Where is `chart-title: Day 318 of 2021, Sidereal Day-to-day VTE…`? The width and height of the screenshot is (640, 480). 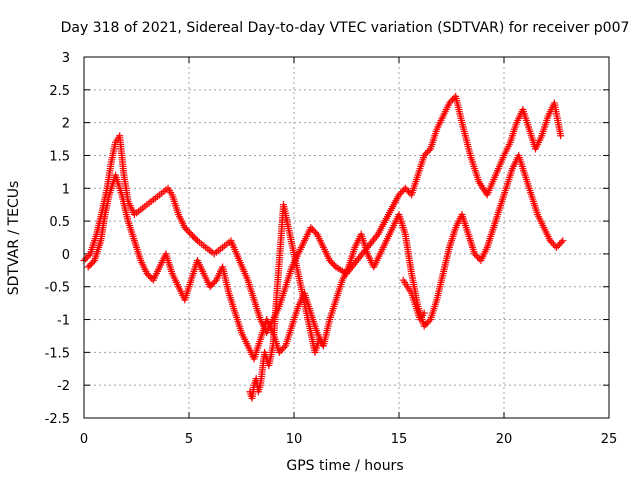 chart-title: Day 318 of 2021, Sidereal Day-to-day VTE… is located at coordinates (345, 28).